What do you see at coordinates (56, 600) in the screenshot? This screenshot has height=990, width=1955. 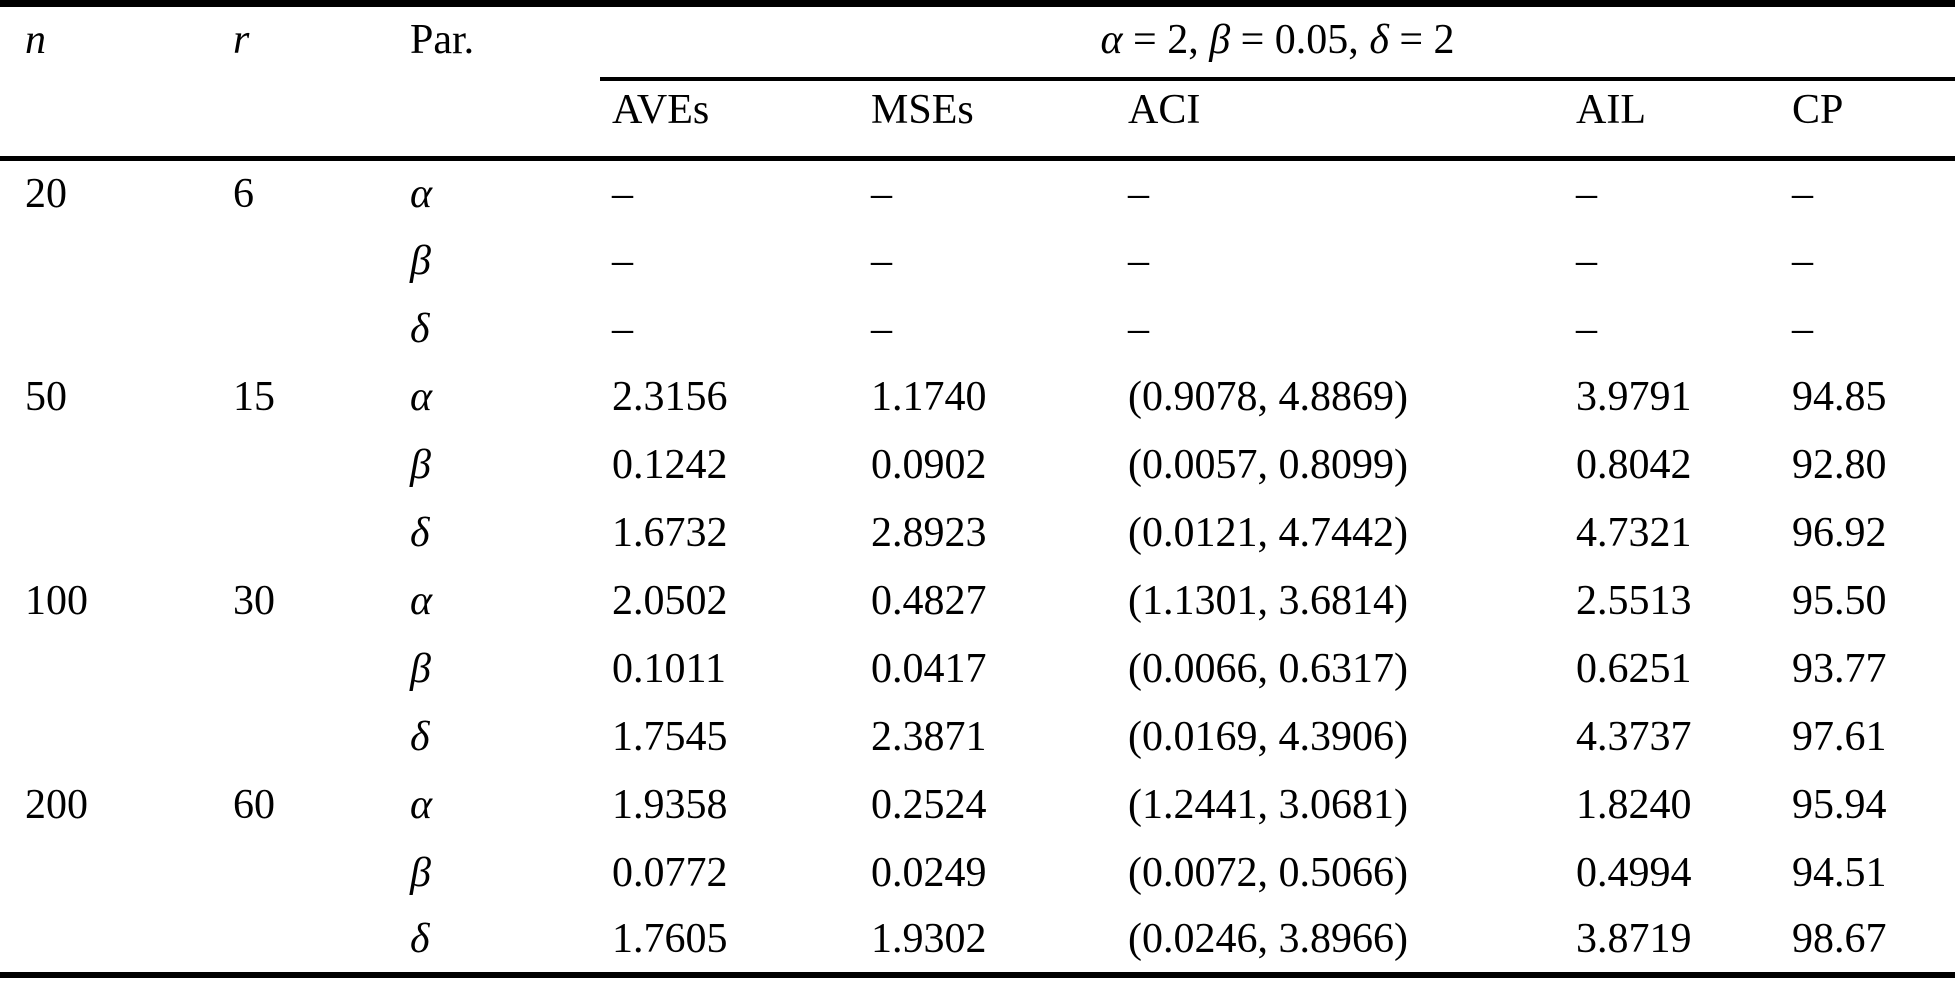 I see `cell-n: 100` at bounding box center [56, 600].